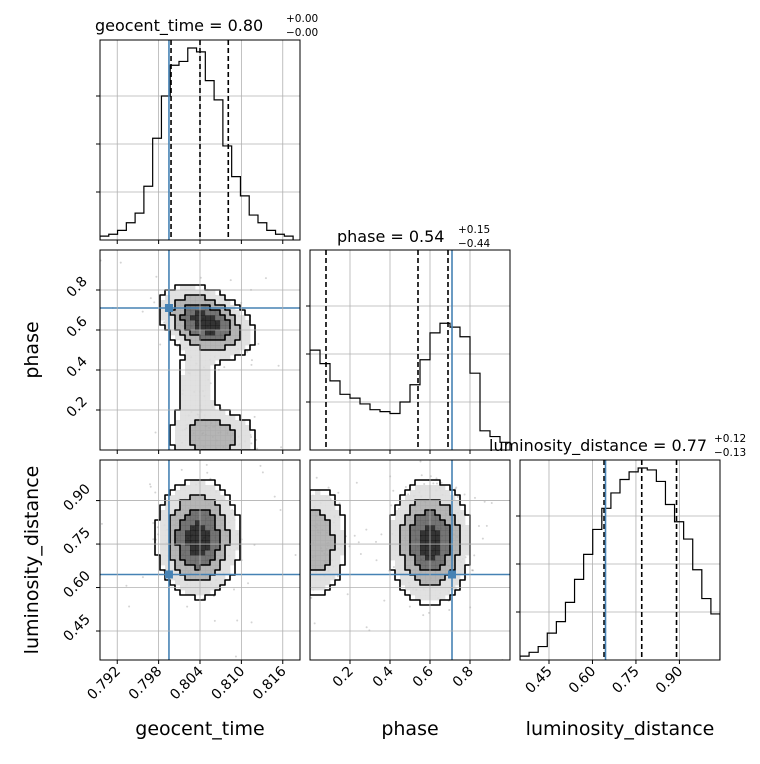  Describe the element at coordinates (234, 589) in the screenshot. I see `panel-geocent_time-luminosity_distance-sample-point` at that location.